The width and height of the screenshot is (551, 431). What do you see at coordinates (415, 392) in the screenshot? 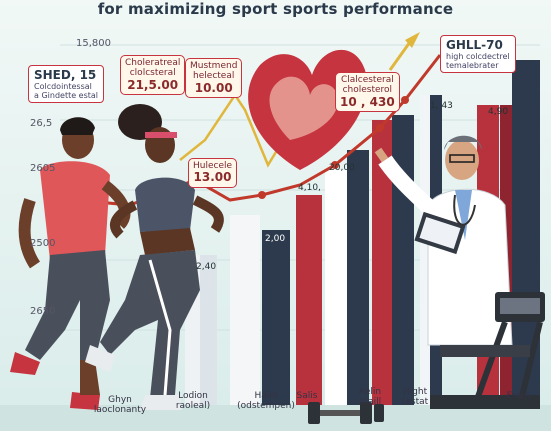
I see `category-6-line1: Hight` at bounding box center [415, 392].